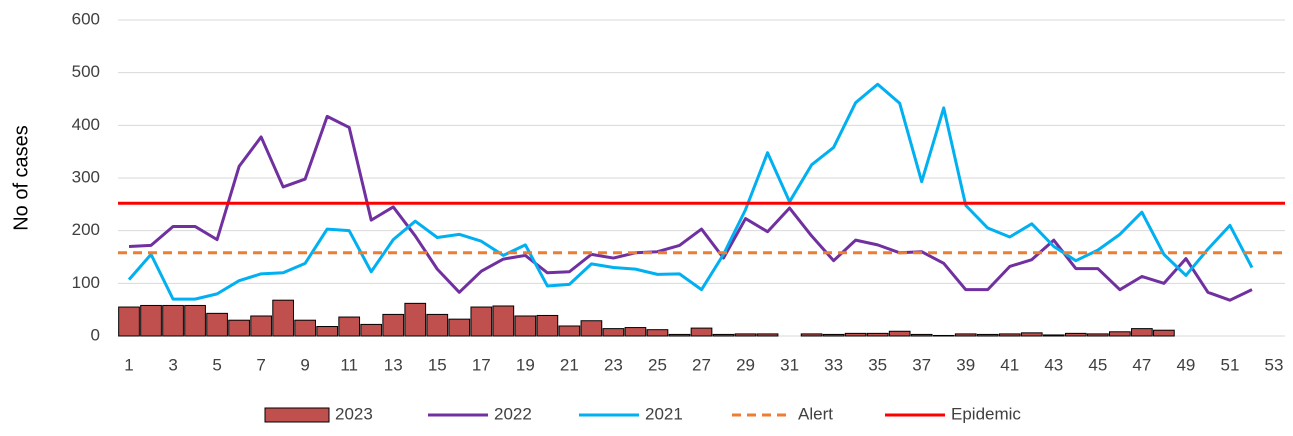 The width and height of the screenshot is (1293, 436). Describe the element at coordinates (297, 415) in the screenshot. I see `legend-swatch` at that location.